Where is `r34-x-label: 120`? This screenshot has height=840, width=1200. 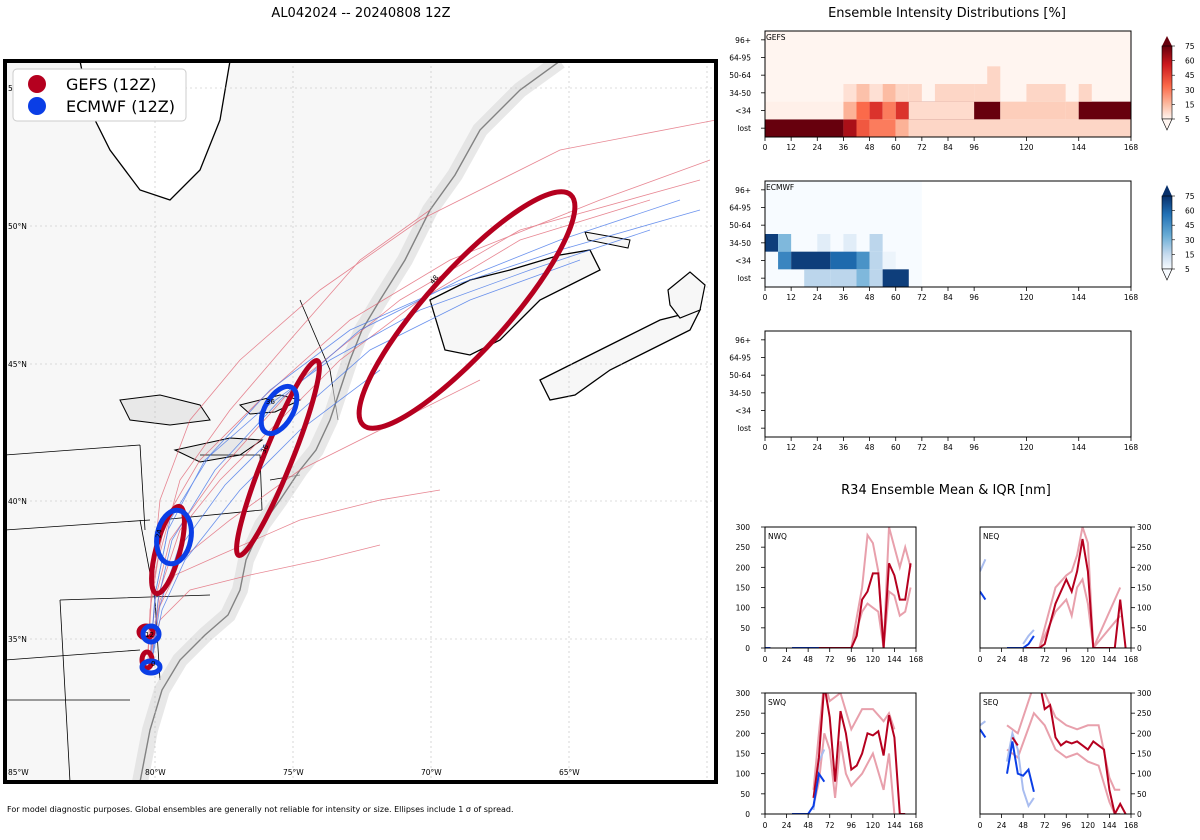
r34-x-label: 120 is located at coordinates (873, 825).